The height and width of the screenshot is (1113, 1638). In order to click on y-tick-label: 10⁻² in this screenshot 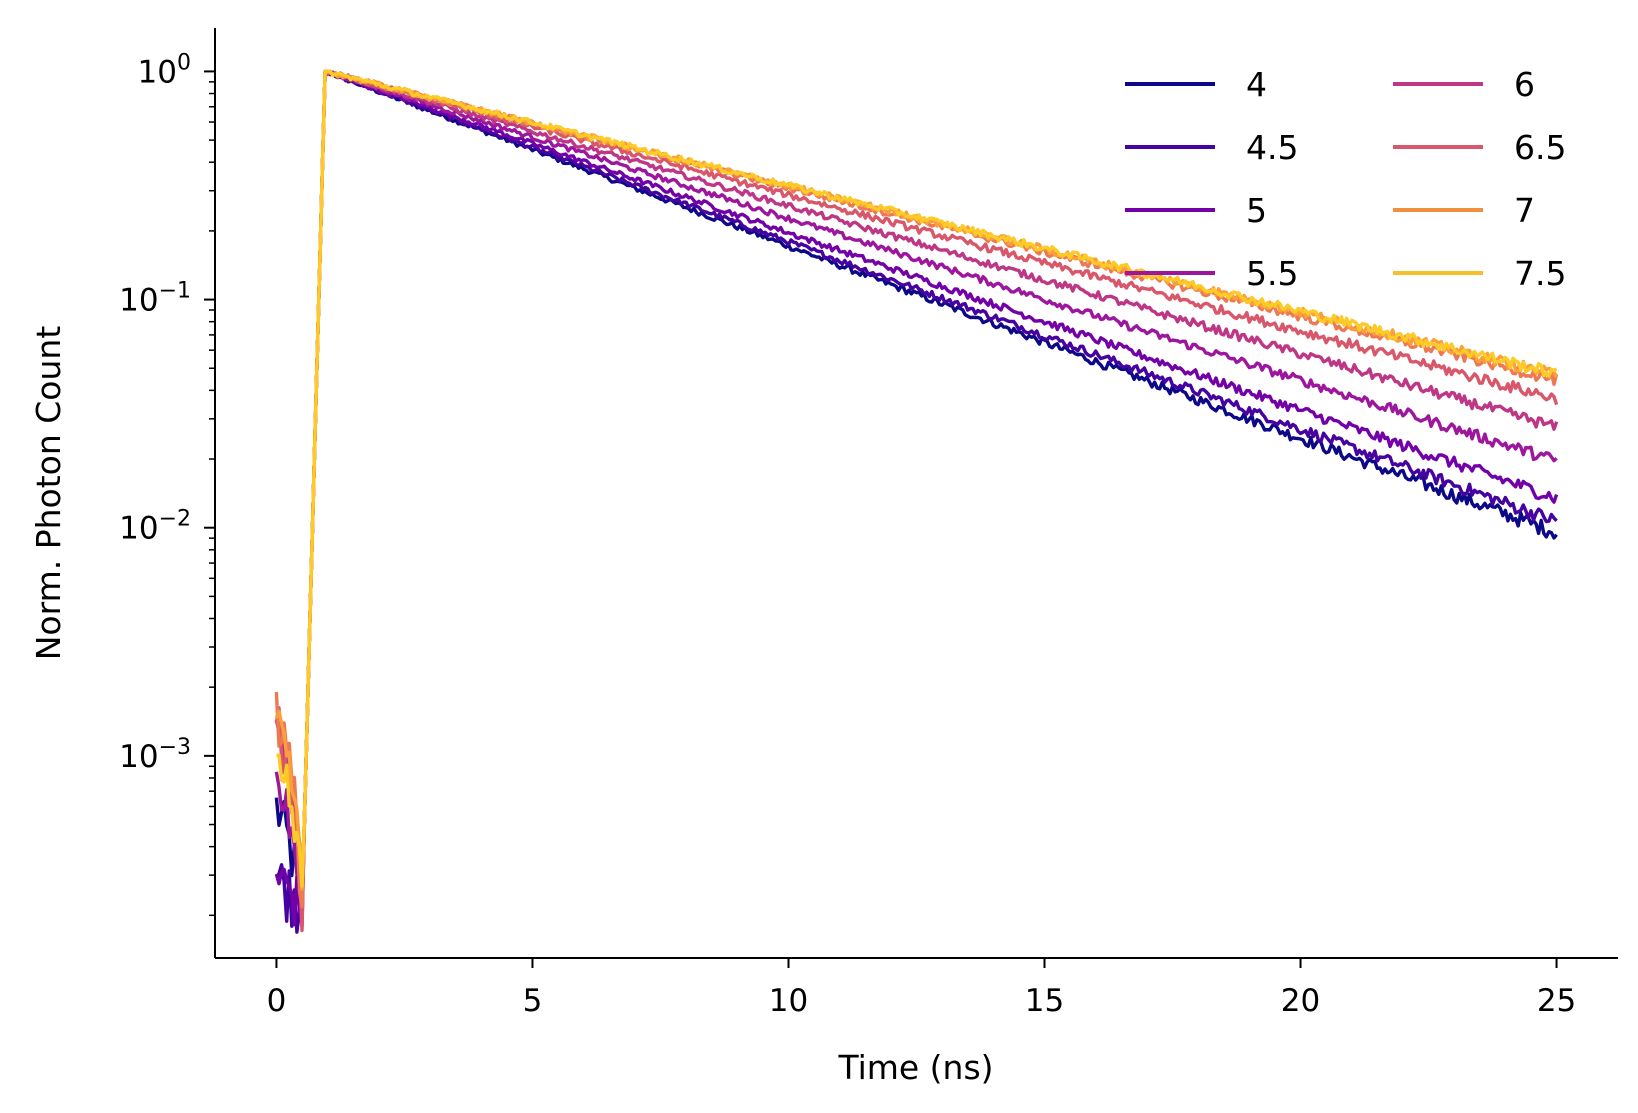, I will do `click(155, 527)`.